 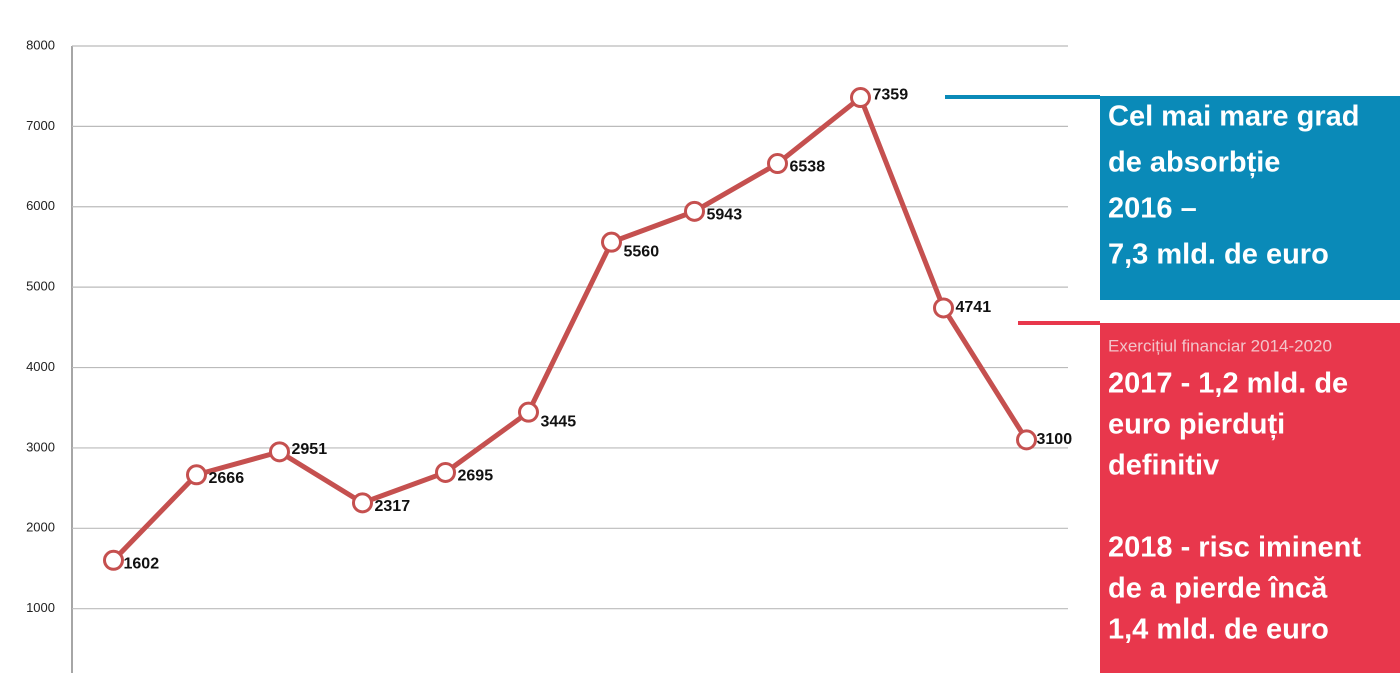 I want to click on y-tick-label: 8000, so click(x=40, y=44).